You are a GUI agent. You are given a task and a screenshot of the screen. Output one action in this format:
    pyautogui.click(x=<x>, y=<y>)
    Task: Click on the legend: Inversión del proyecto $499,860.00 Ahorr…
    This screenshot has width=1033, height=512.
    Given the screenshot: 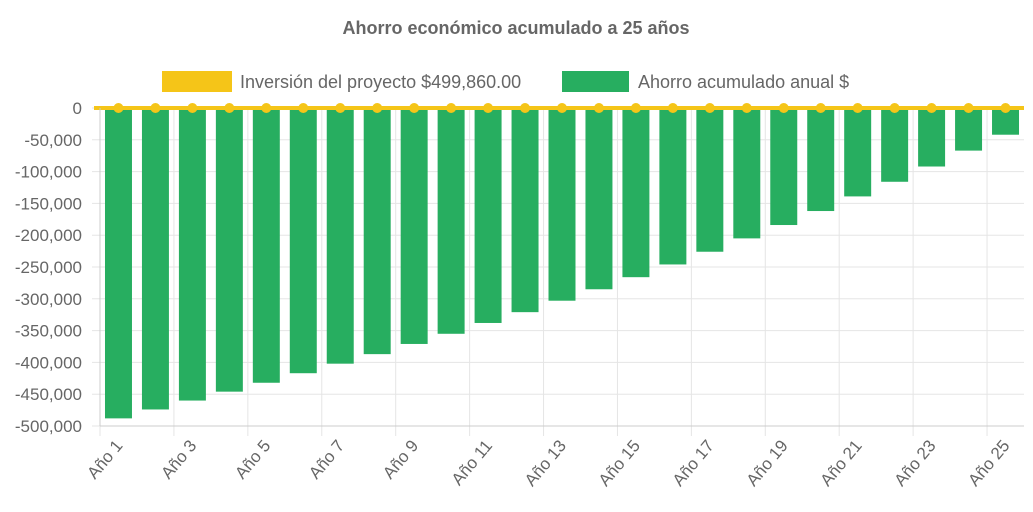 What is the action you would take?
    pyautogui.click(x=505, y=81)
    